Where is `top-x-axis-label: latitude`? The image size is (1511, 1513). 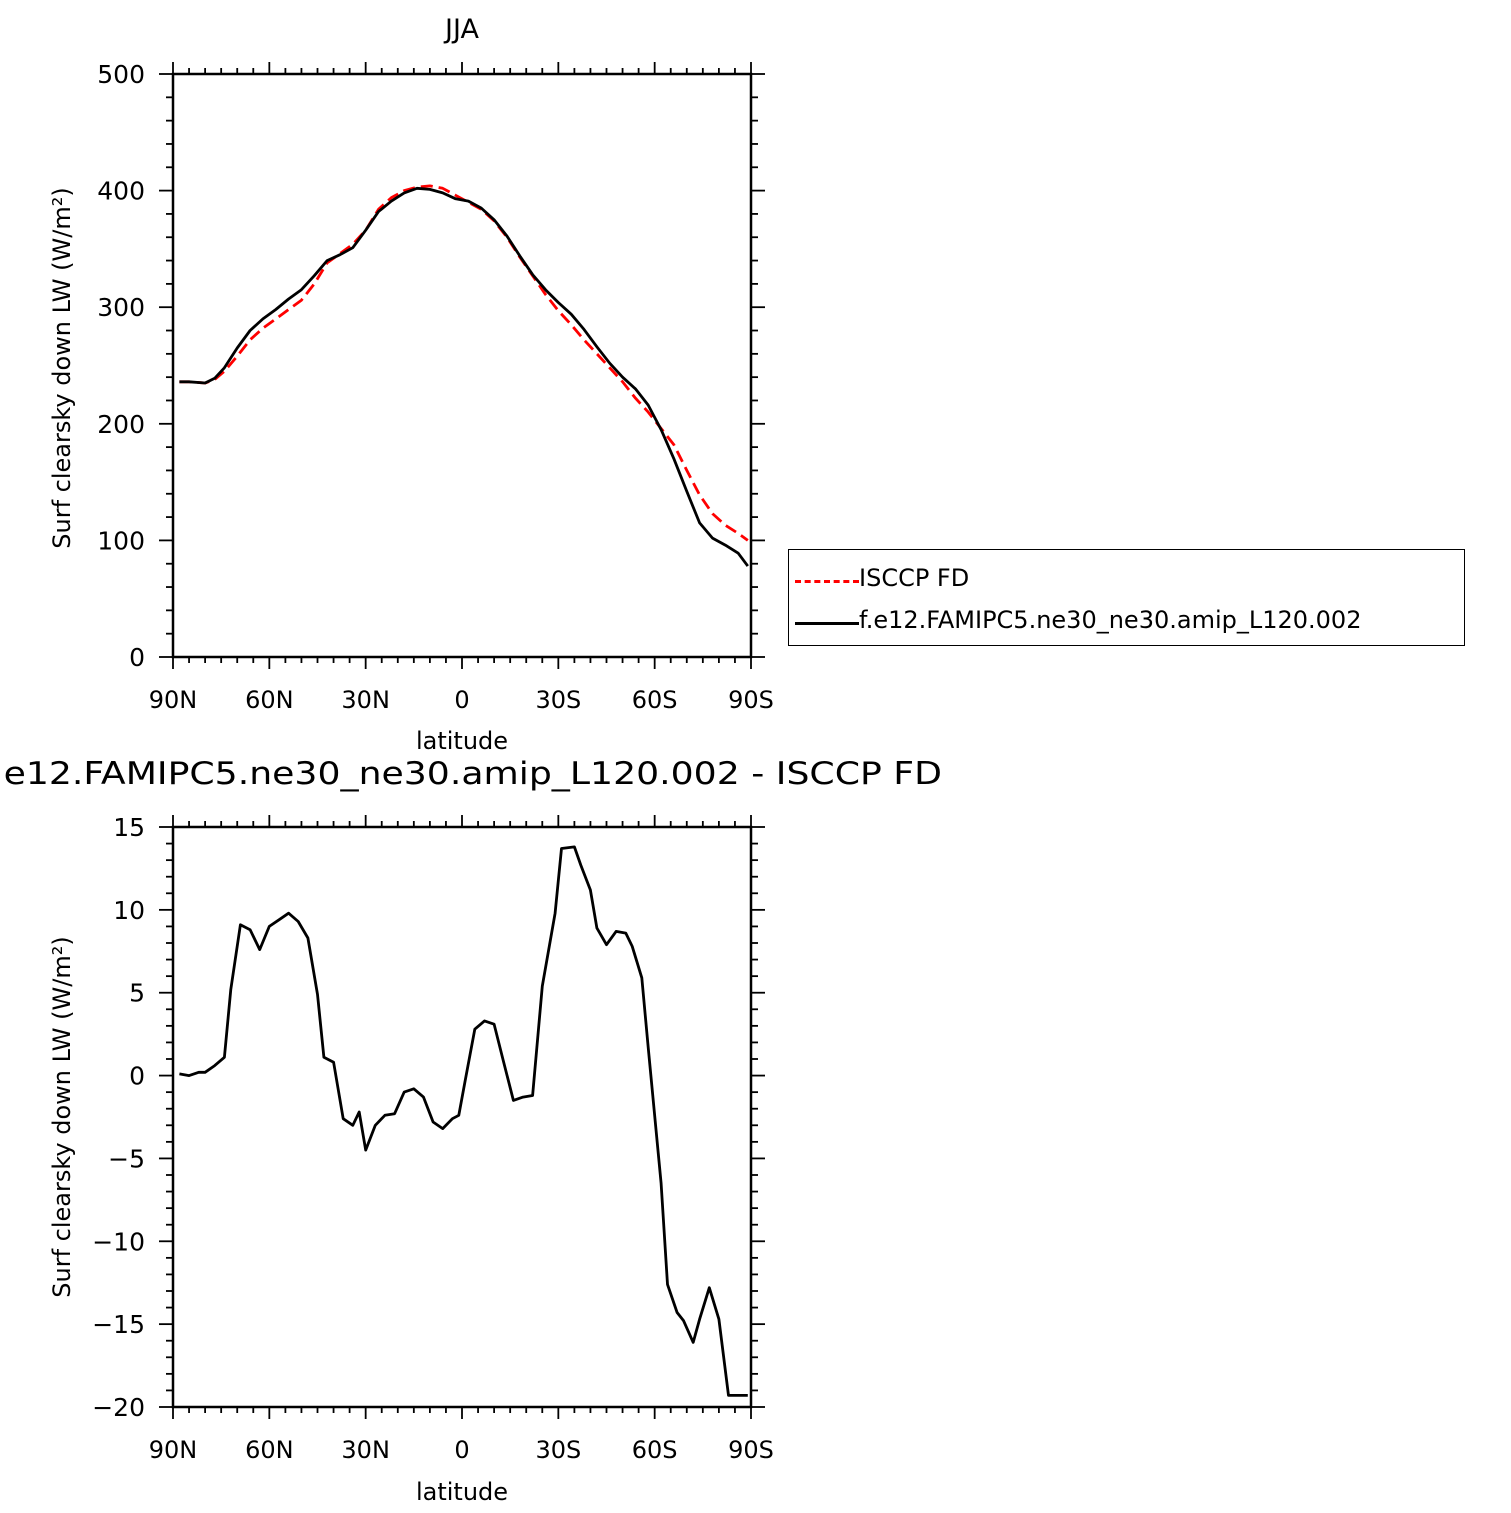
top-x-axis-label: latitude is located at coordinates (462, 741).